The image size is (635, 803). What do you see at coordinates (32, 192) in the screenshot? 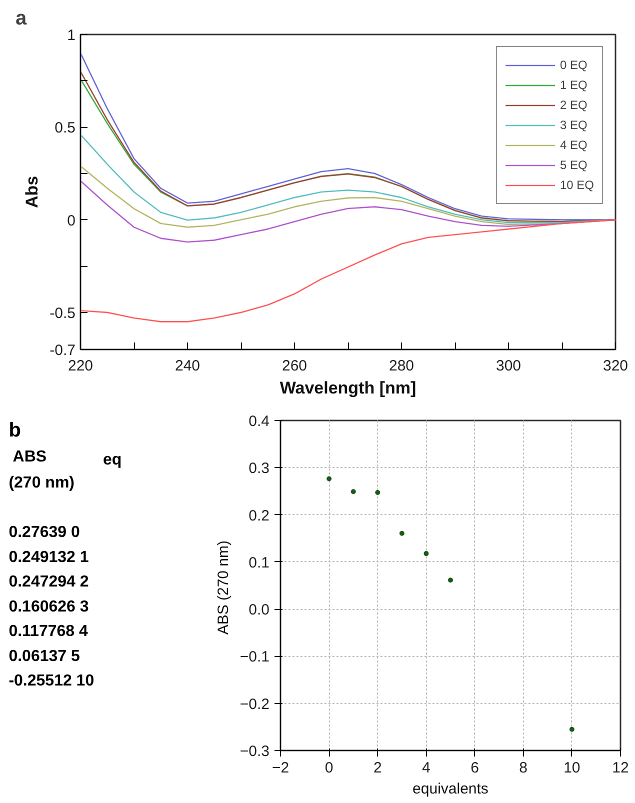
I see `y-axis-title: Abs` at bounding box center [32, 192].